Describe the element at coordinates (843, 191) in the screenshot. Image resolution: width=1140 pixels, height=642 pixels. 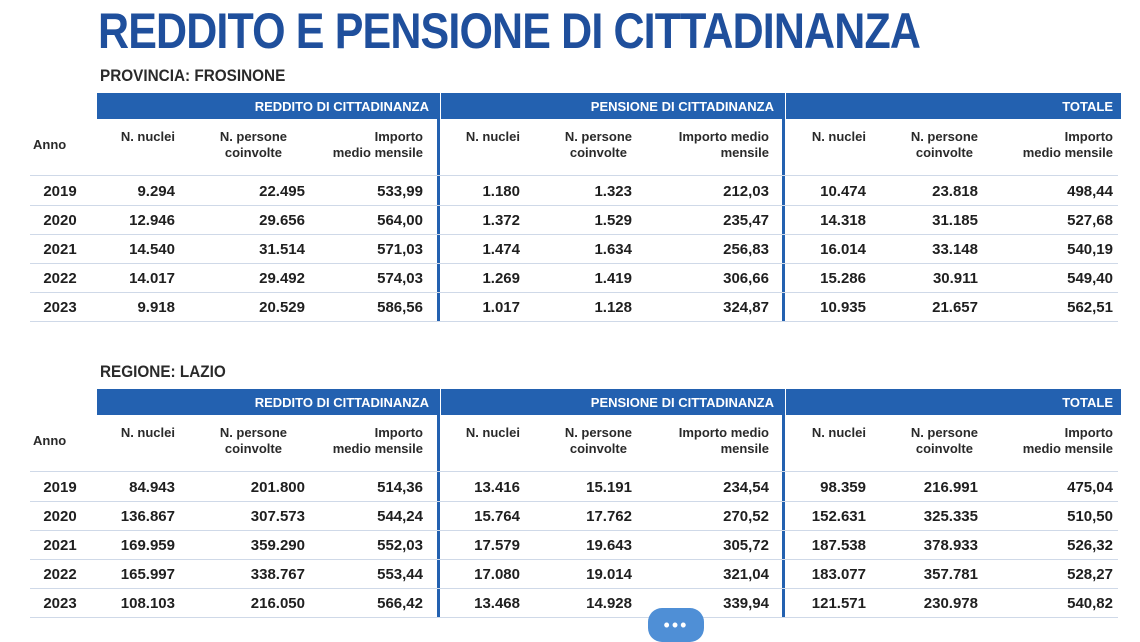
I see `value-cell: 10.474` at that location.